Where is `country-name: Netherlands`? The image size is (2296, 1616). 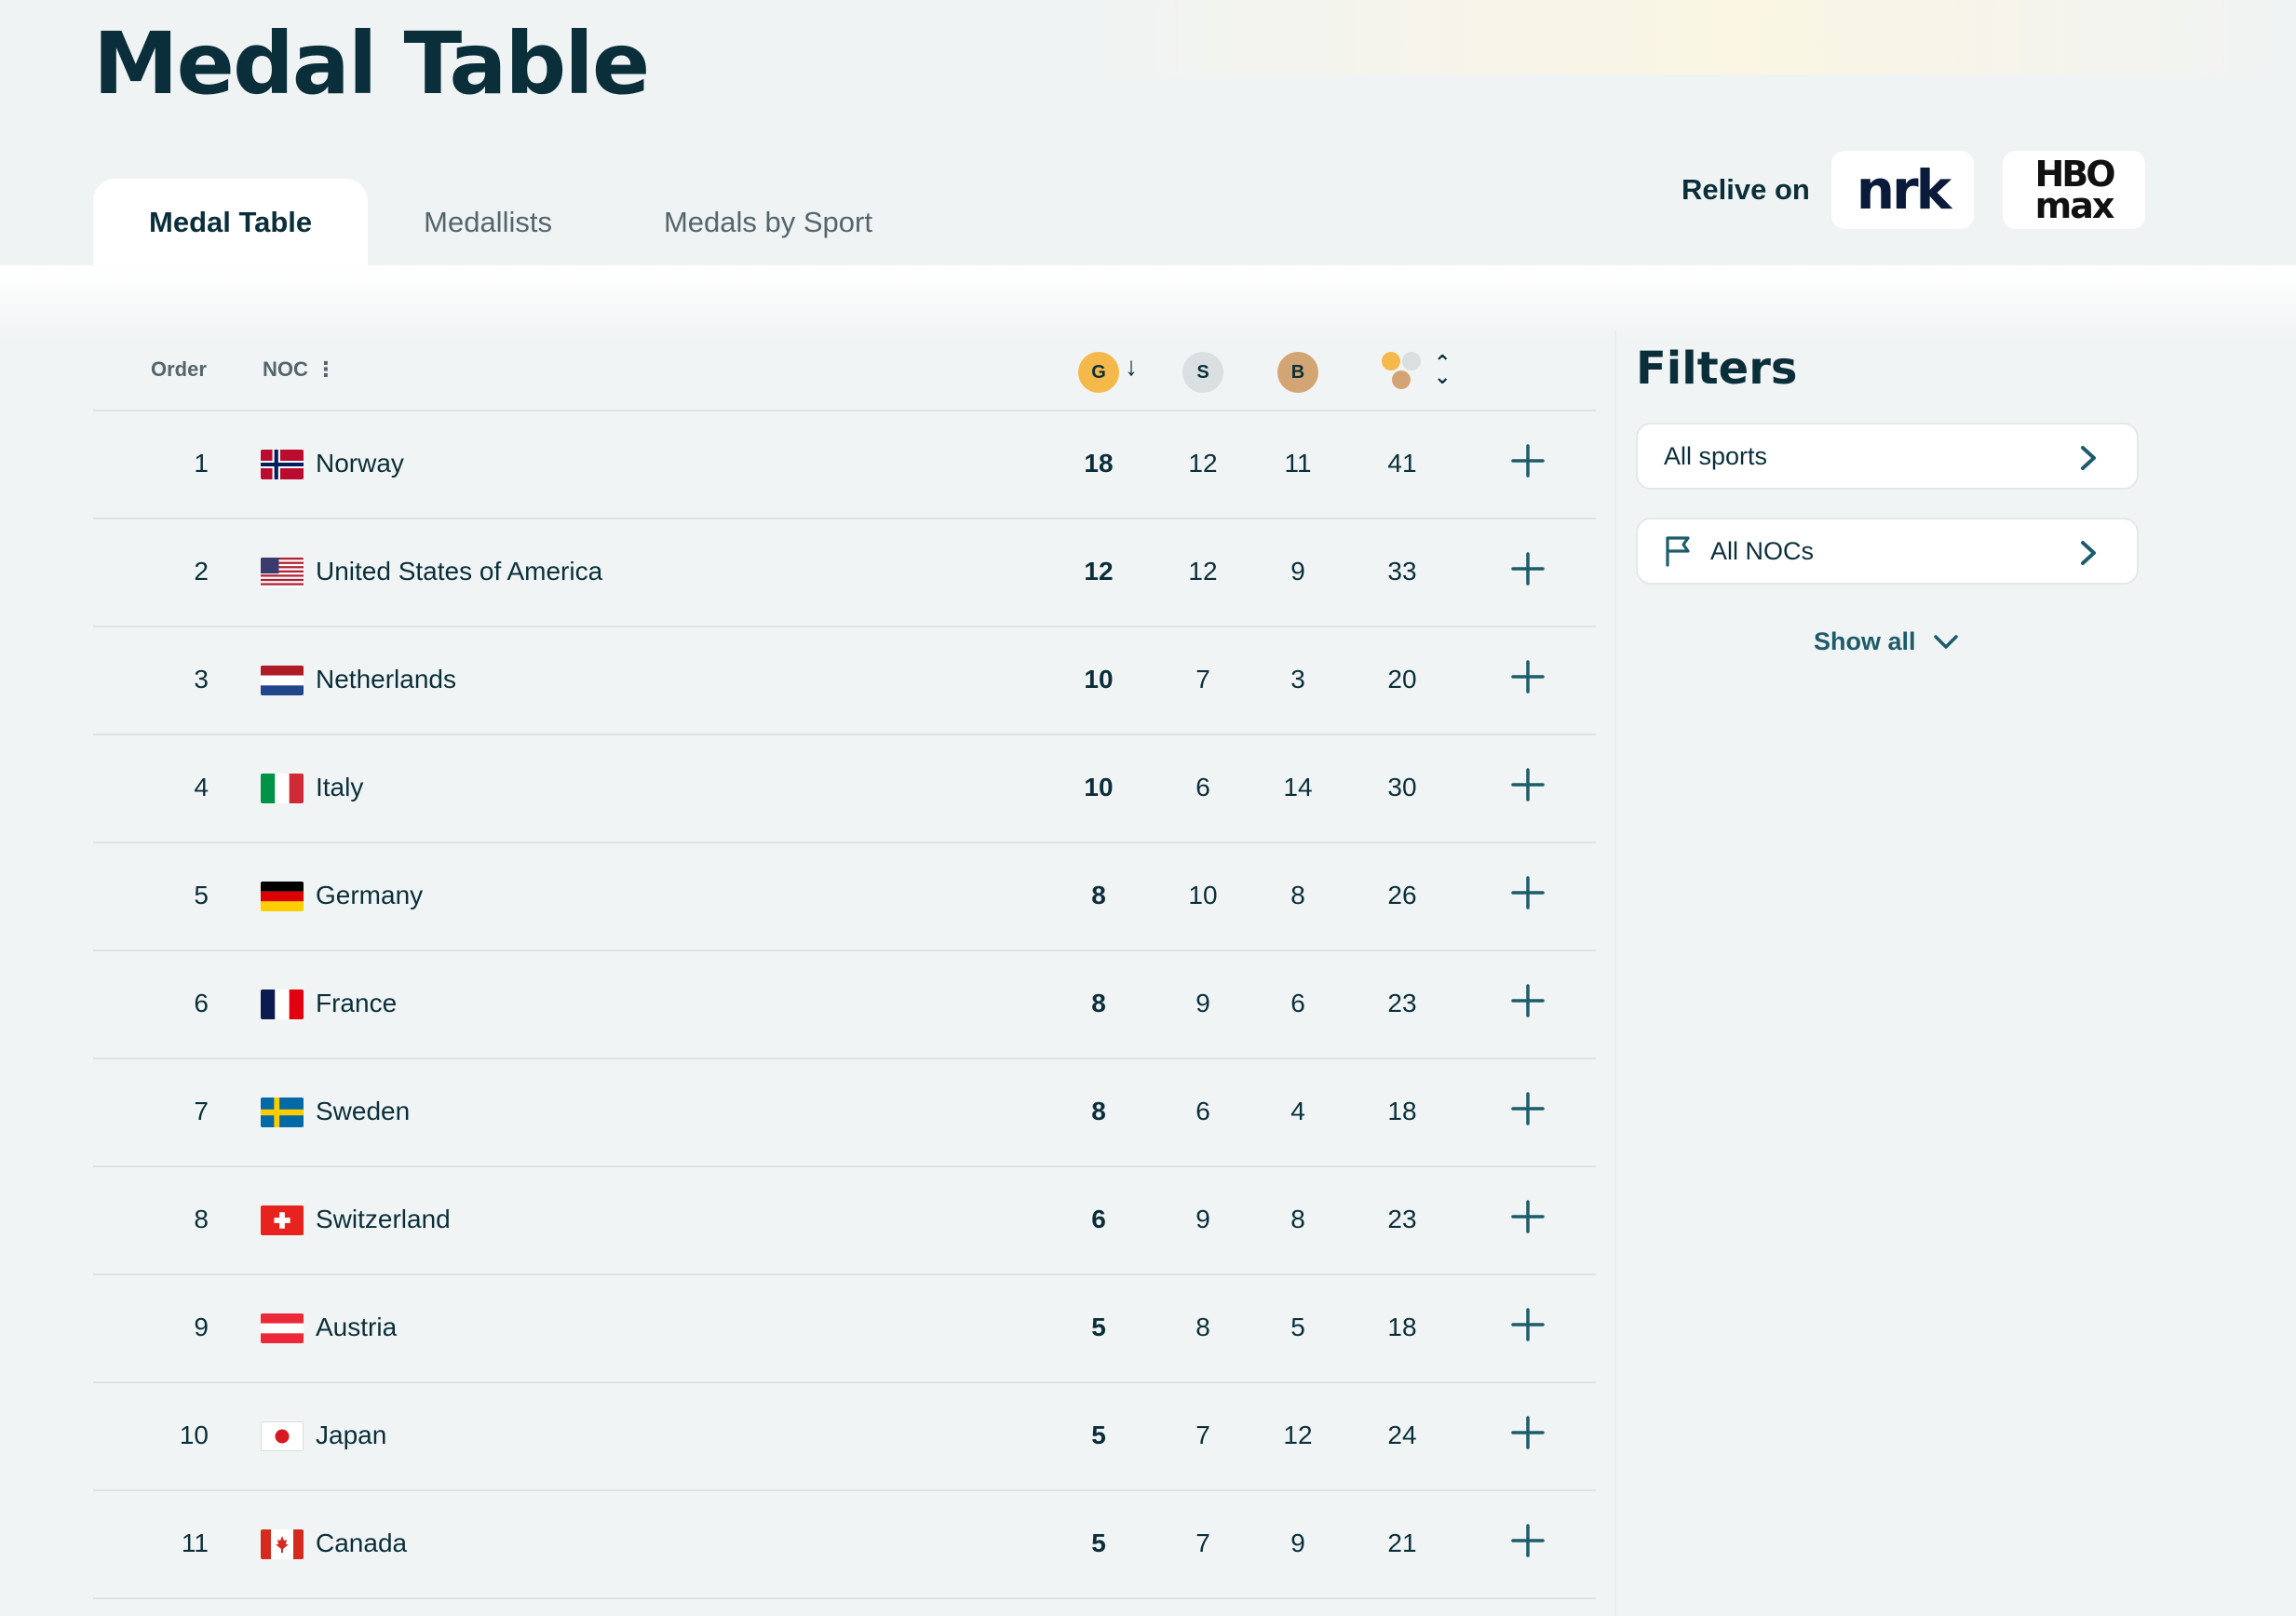
country-name: Netherlands is located at coordinates (386, 679).